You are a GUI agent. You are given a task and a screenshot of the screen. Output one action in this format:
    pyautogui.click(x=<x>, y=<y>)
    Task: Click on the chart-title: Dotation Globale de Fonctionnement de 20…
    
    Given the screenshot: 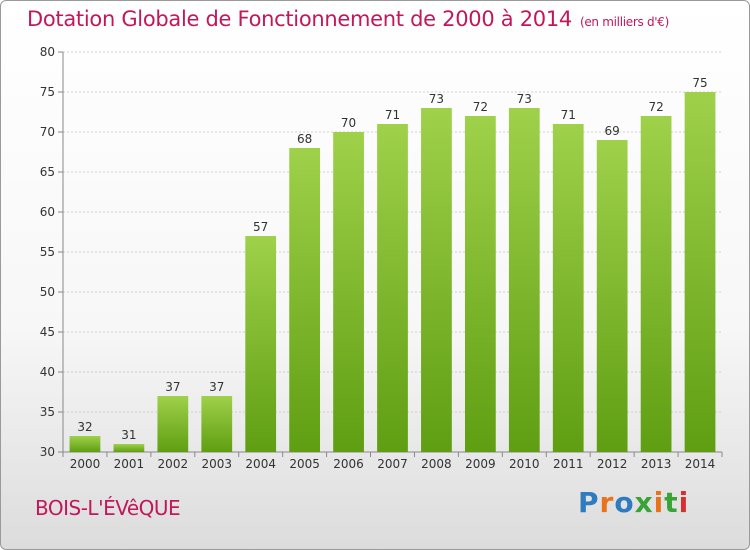 What is the action you would take?
    pyautogui.click(x=348, y=19)
    